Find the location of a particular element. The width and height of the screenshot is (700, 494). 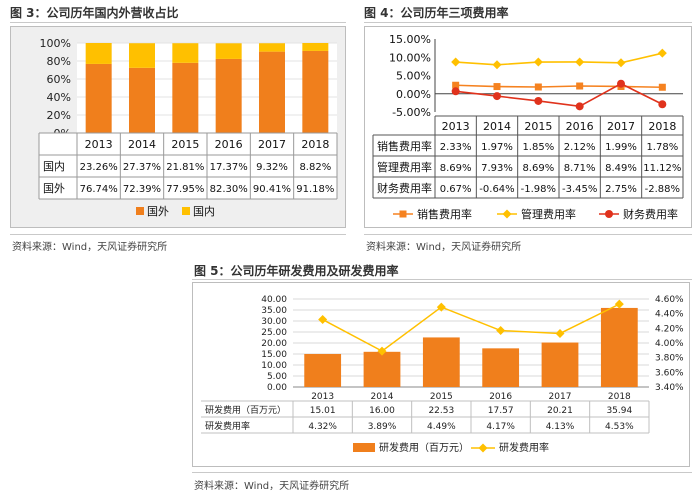

fig4-table-cell: -1.98% is located at coordinates (538, 189).